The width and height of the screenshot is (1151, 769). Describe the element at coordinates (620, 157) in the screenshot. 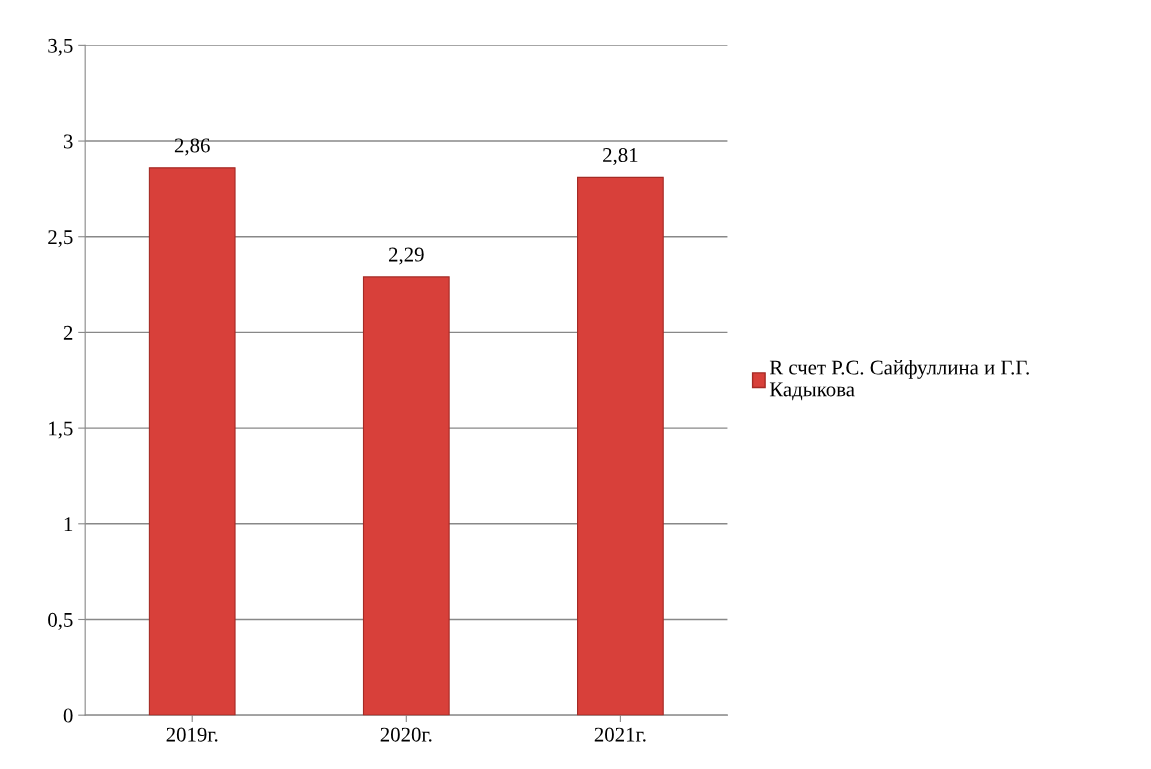

I see `data-label: 2,81` at that location.